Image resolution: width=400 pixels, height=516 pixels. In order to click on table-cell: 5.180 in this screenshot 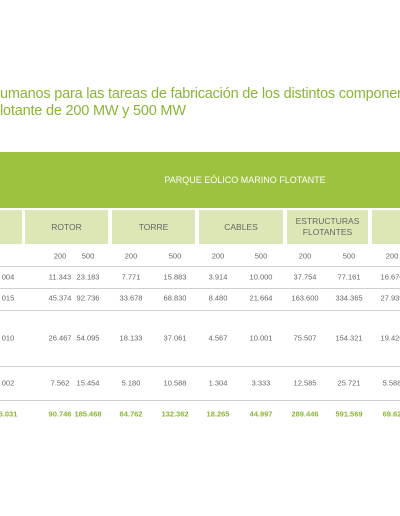, I will do `click(131, 383)`.